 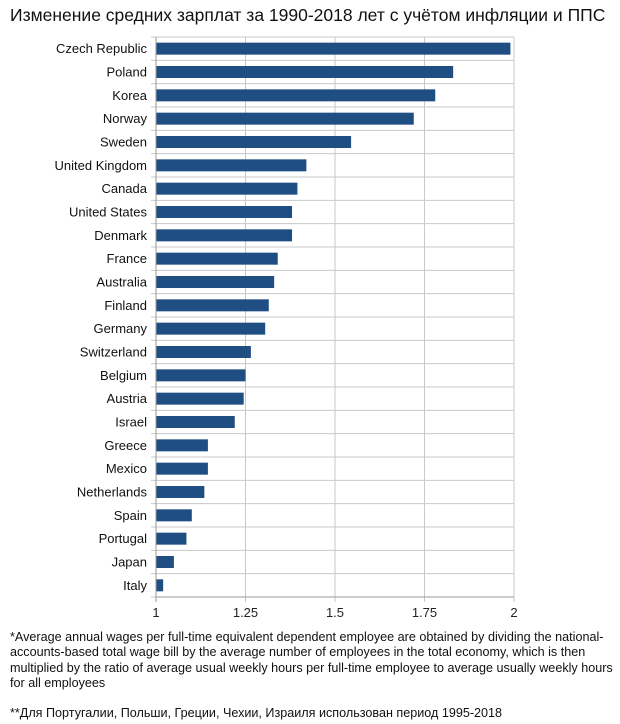 What do you see at coordinates (123, 538) in the screenshot?
I see `category-label: Portugal` at bounding box center [123, 538].